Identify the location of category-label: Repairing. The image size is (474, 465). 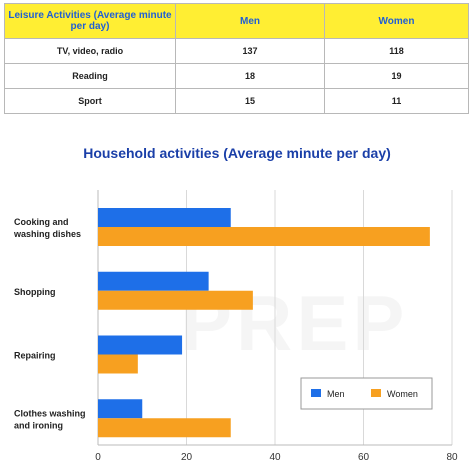
(35, 356).